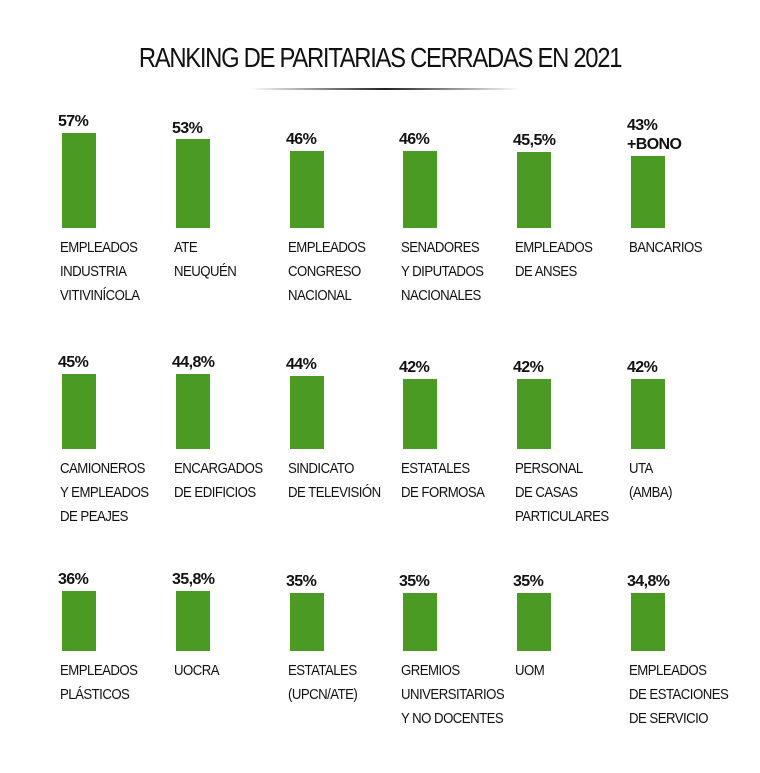  Describe the element at coordinates (73, 362) in the screenshot. I see `value-label: 45%` at that location.